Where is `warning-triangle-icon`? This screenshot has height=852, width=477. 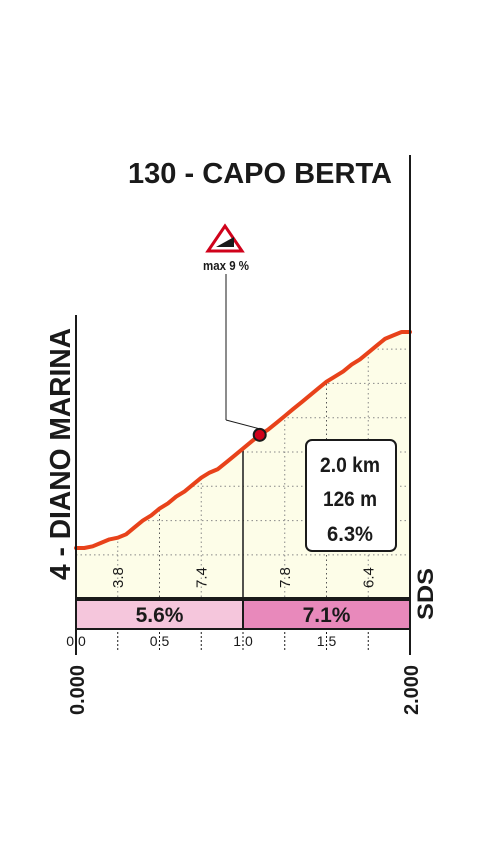 warning-triangle-icon is located at coordinates (225, 238).